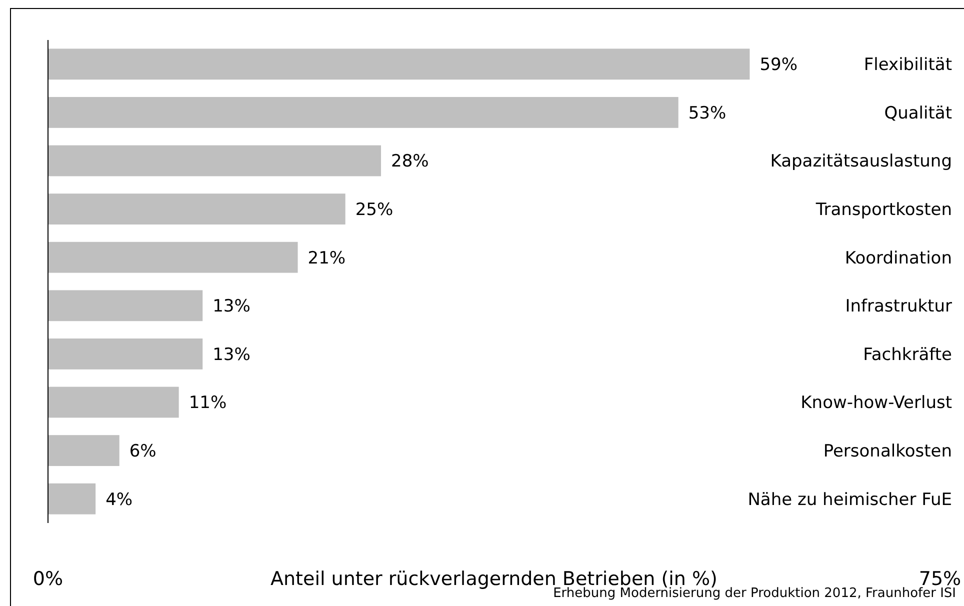  Describe the element at coordinates (410, 162) in the screenshot. I see `data-label: 28%` at that location.